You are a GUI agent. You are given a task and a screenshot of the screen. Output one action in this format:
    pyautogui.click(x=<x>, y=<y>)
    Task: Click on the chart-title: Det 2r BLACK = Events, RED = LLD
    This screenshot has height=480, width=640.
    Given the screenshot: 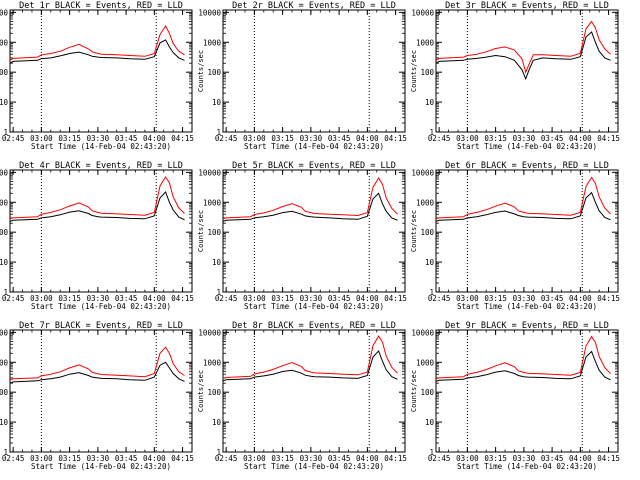 What is the action you would take?
    pyautogui.click(x=314, y=6)
    